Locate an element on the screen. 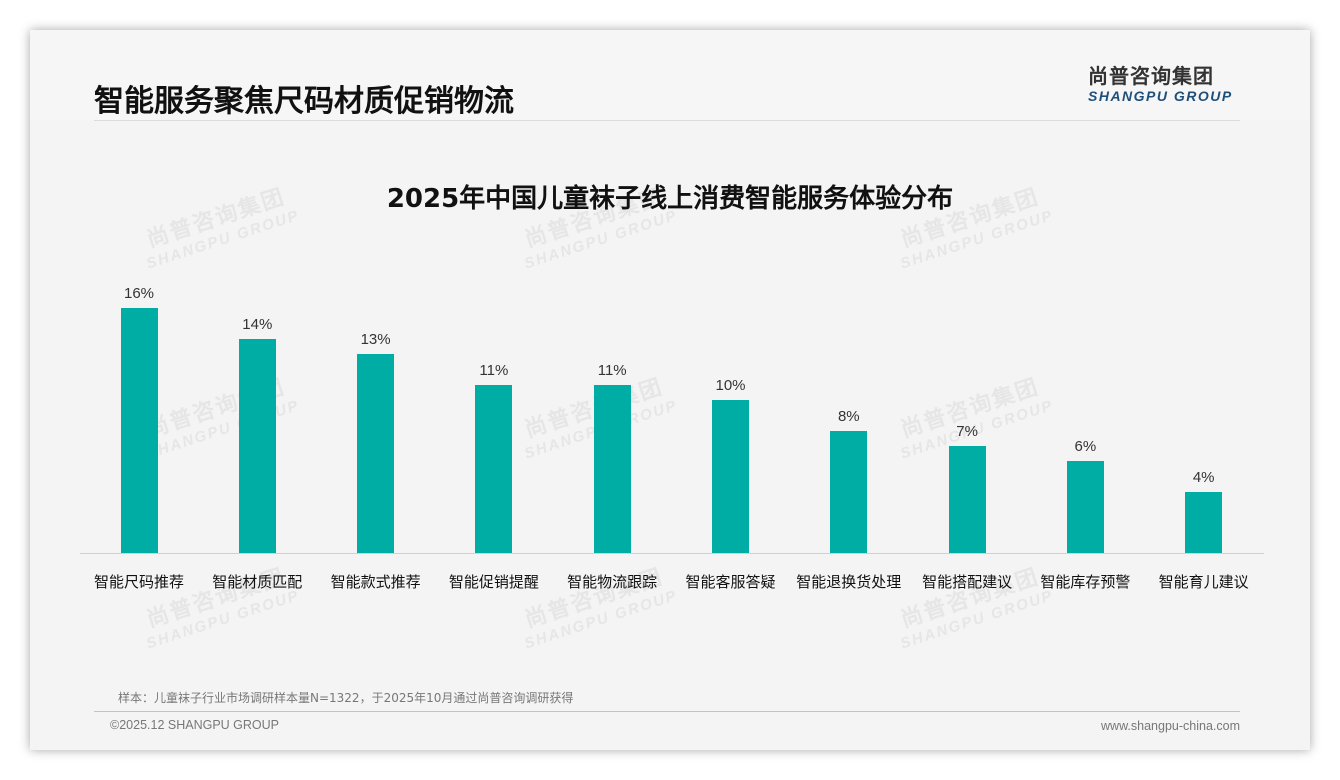 The width and height of the screenshot is (1340, 780). category-label: 智能物流跟踪 is located at coordinates (612, 582).